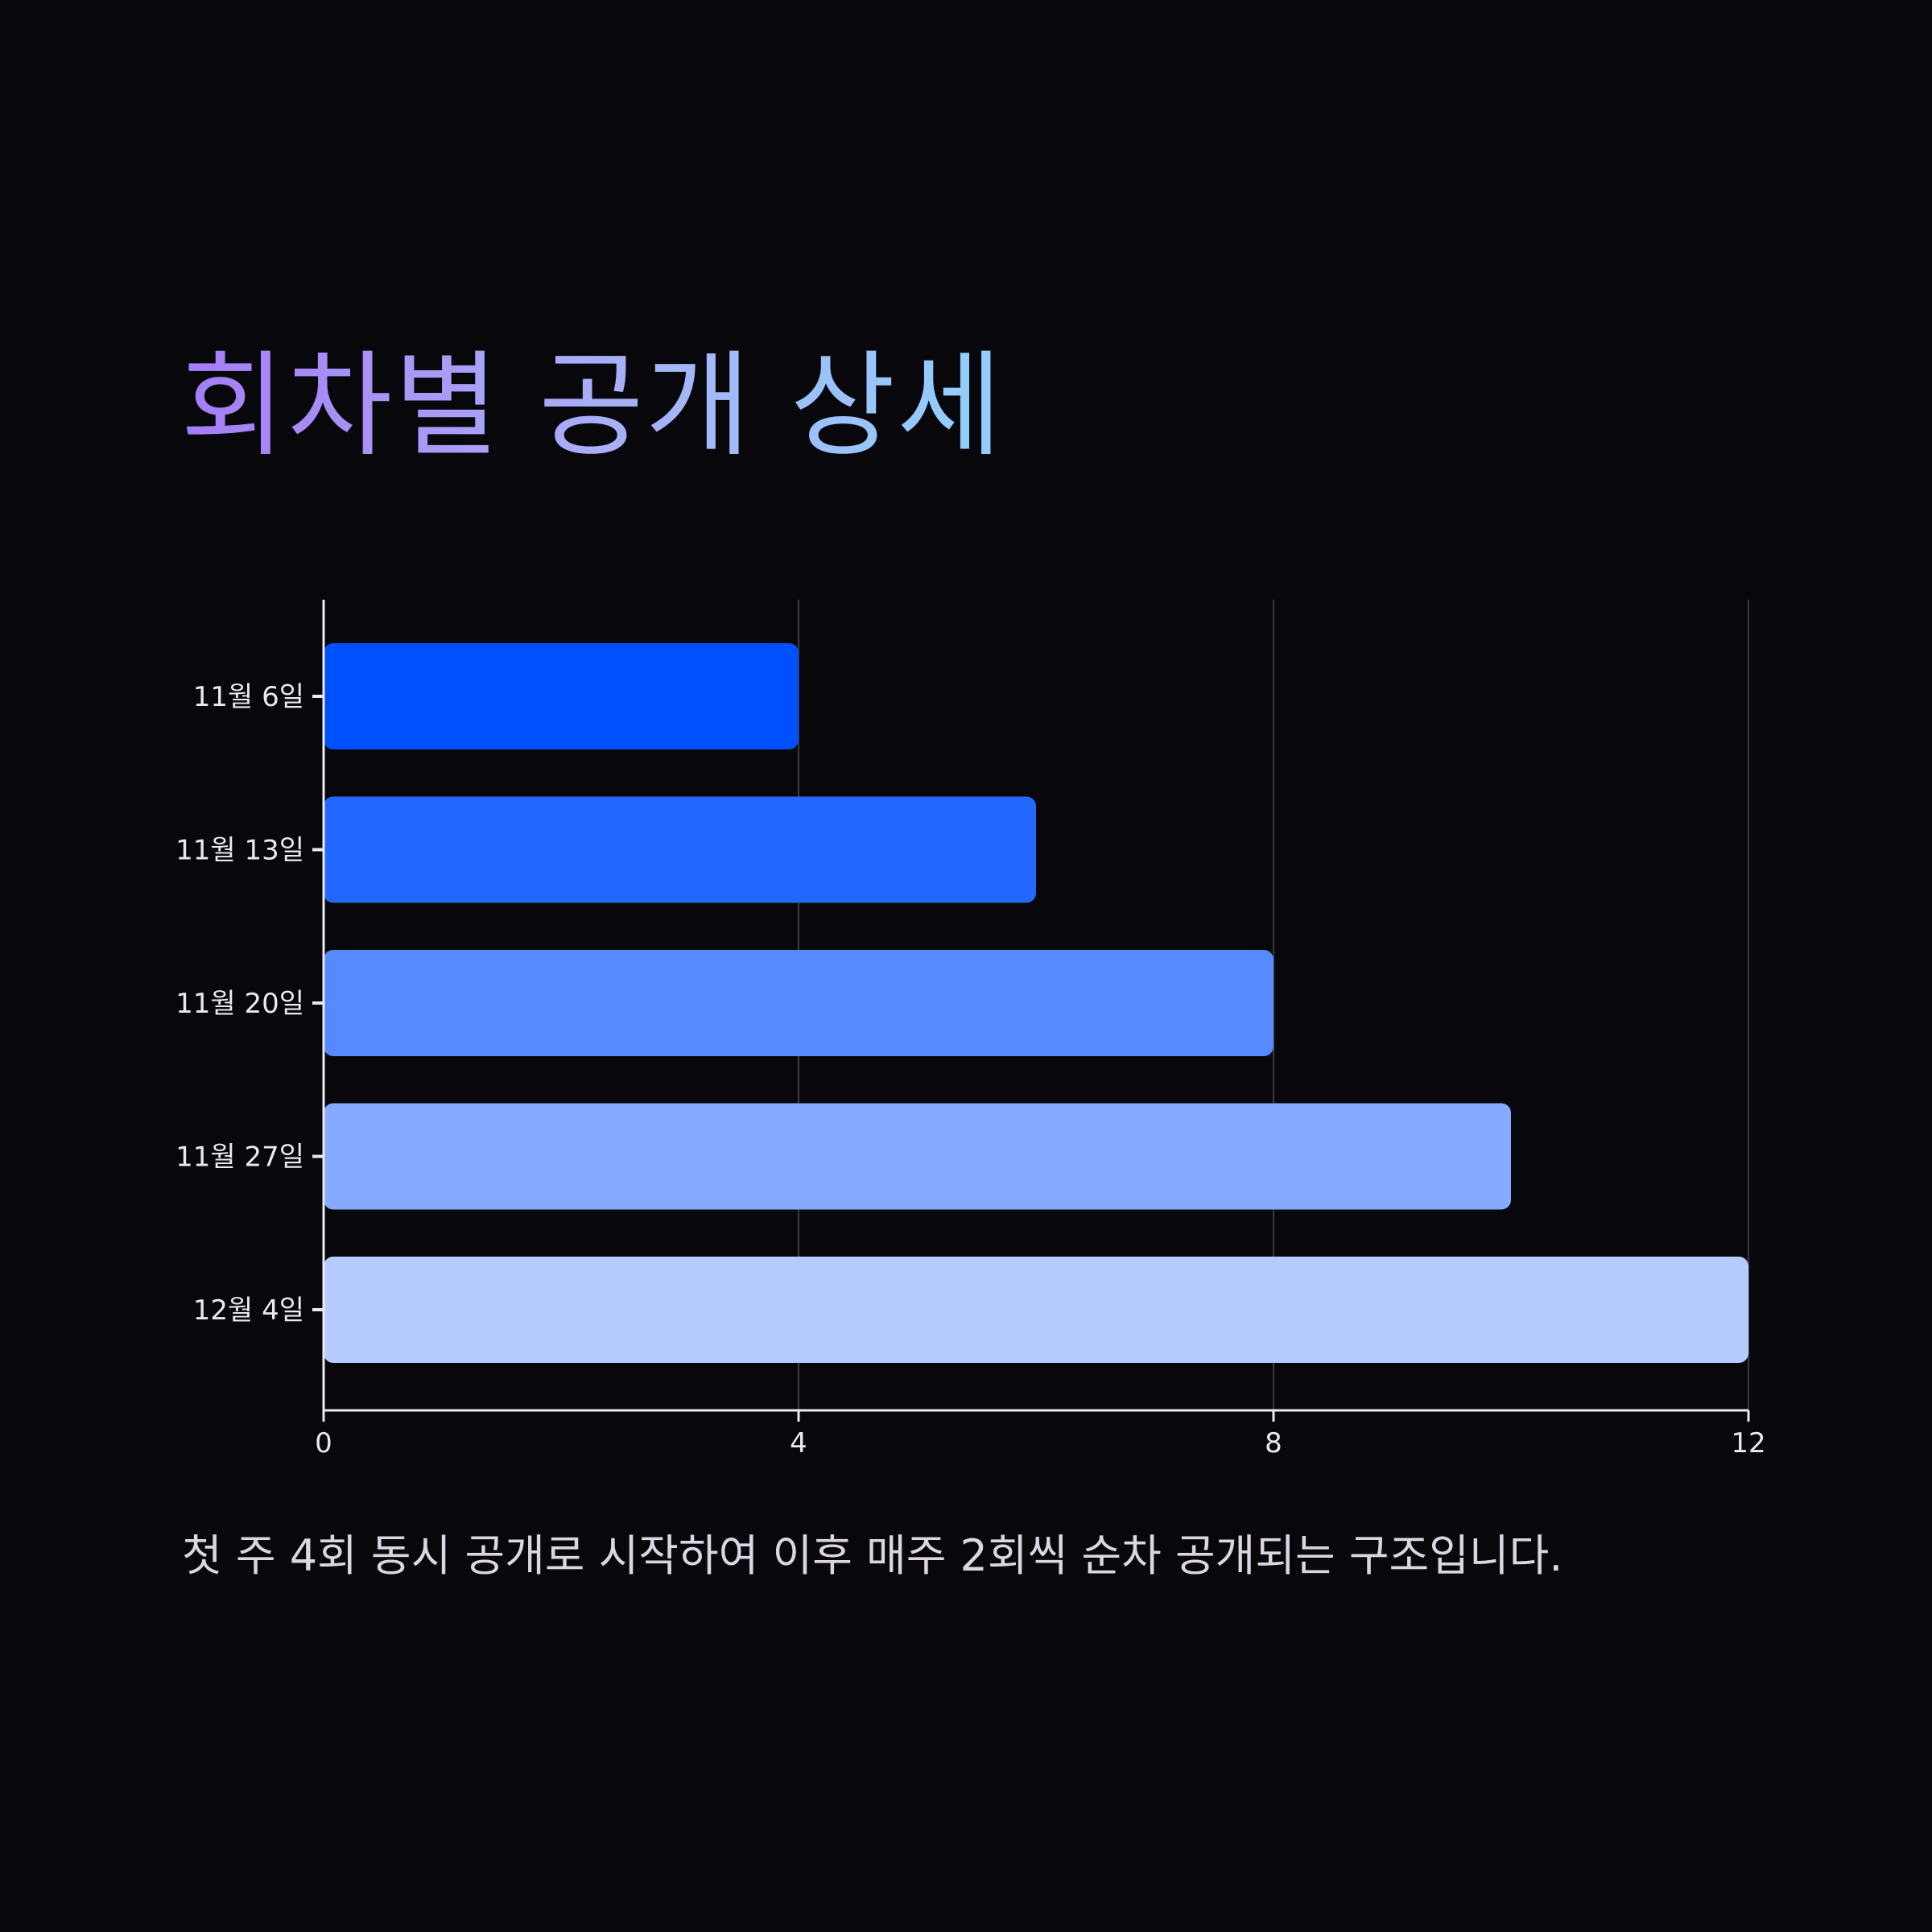 The width and height of the screenshot is (1932, 1932). I want to click on x-tick-label: 4, so click(798, 1443).